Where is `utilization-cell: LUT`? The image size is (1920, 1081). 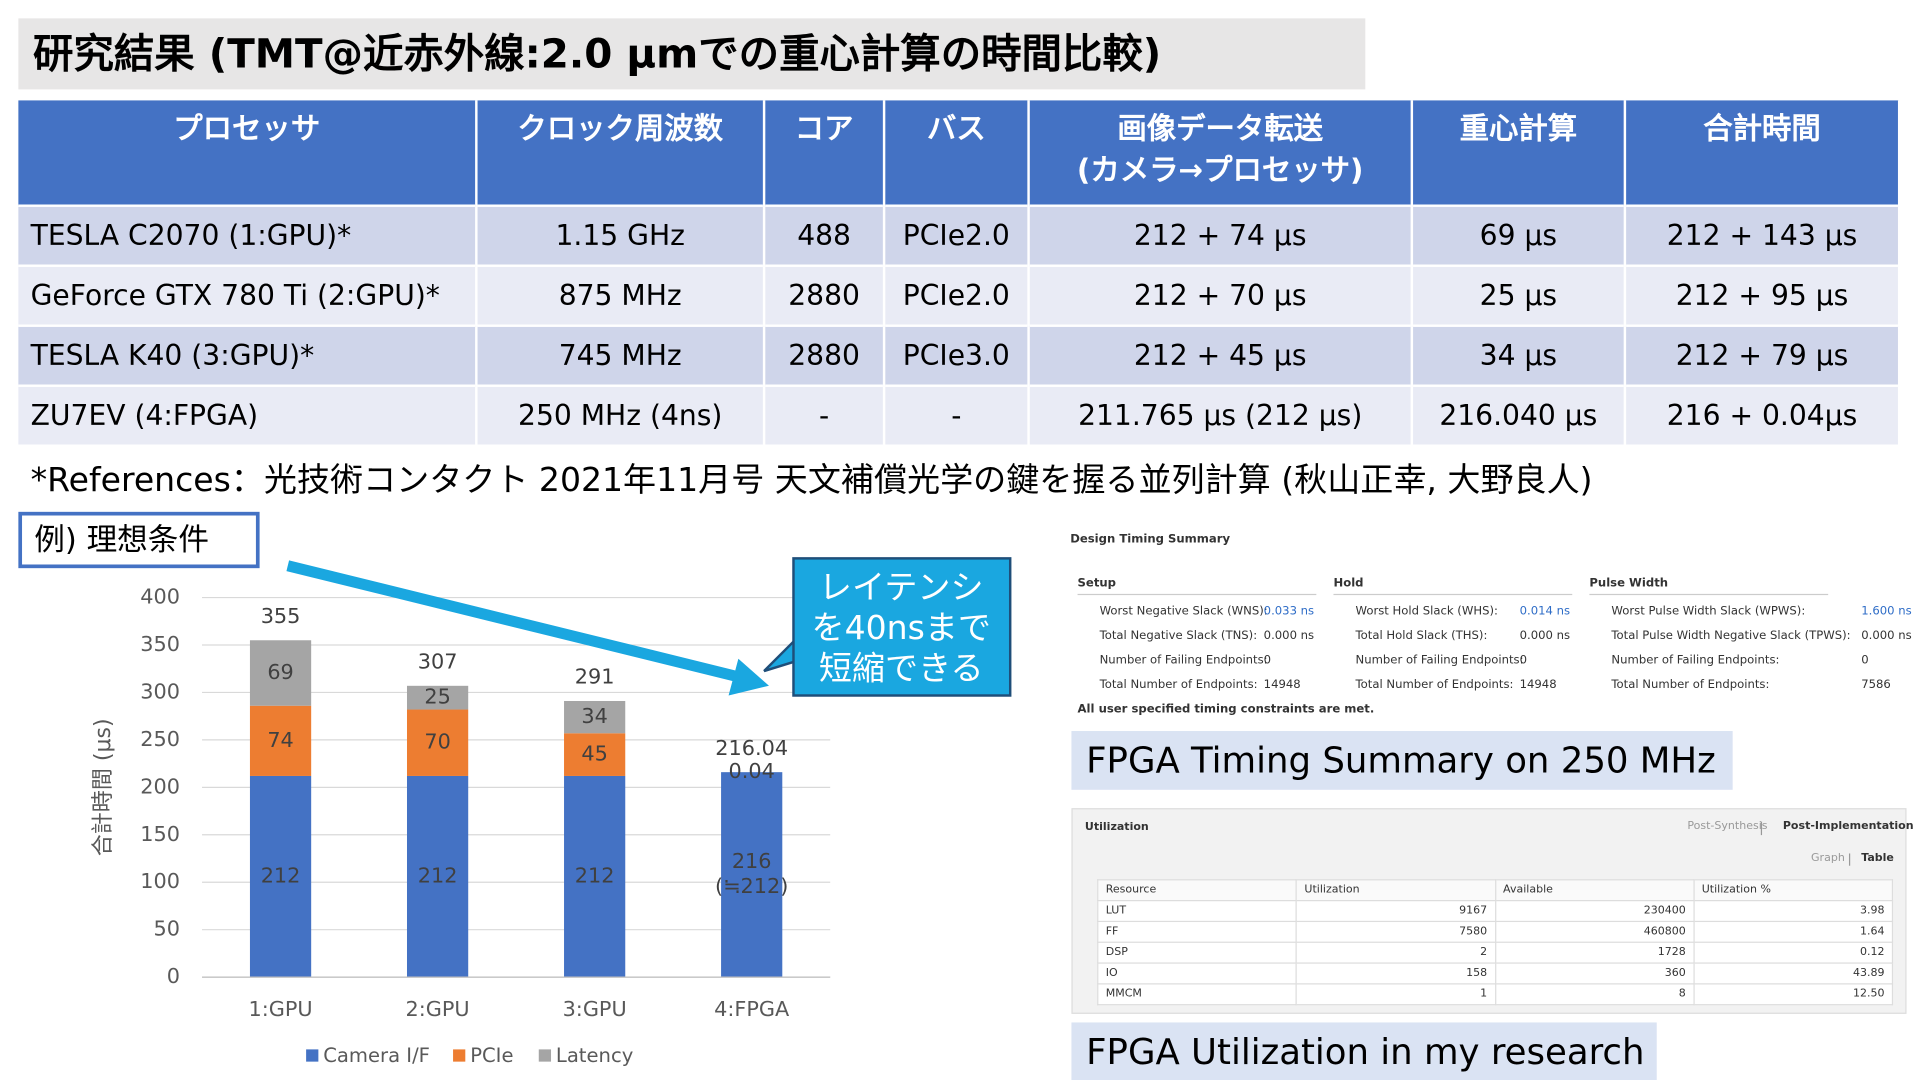
utilization-cell: LUT is located at coordinates (1197, 911).